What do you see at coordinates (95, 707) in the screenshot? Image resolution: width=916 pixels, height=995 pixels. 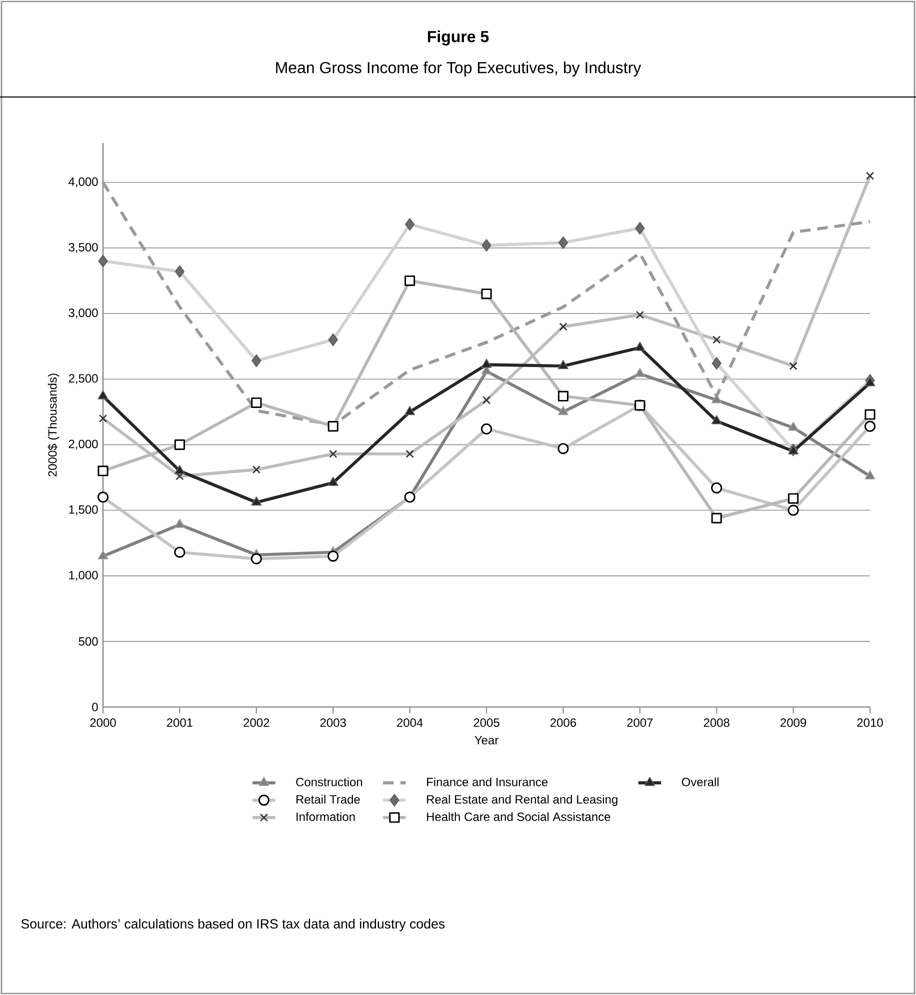 I see `y-tick-label: 0` at bounding box center [95, 707].